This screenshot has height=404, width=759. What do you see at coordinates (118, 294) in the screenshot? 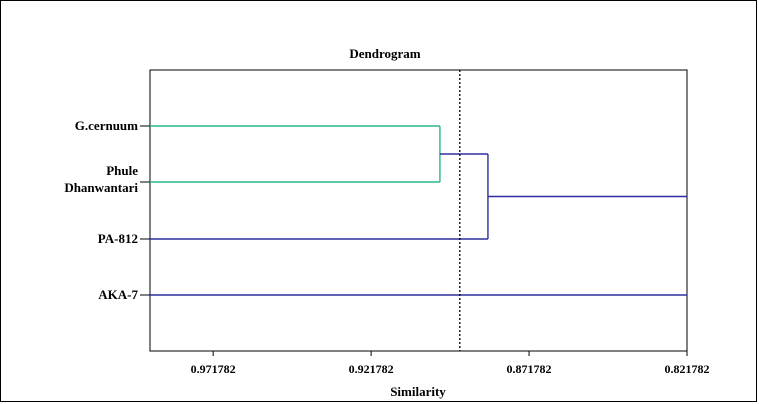
I see `leaf-label-aka7: AKA-7` at bounding box center [118, 294].